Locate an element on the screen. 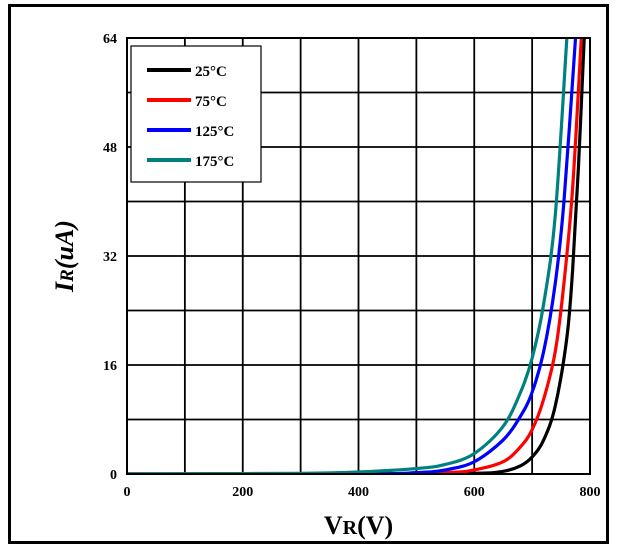 This screenshot has height=554, width=621. legend-label: 125°C is located at coordinates (214, 132).